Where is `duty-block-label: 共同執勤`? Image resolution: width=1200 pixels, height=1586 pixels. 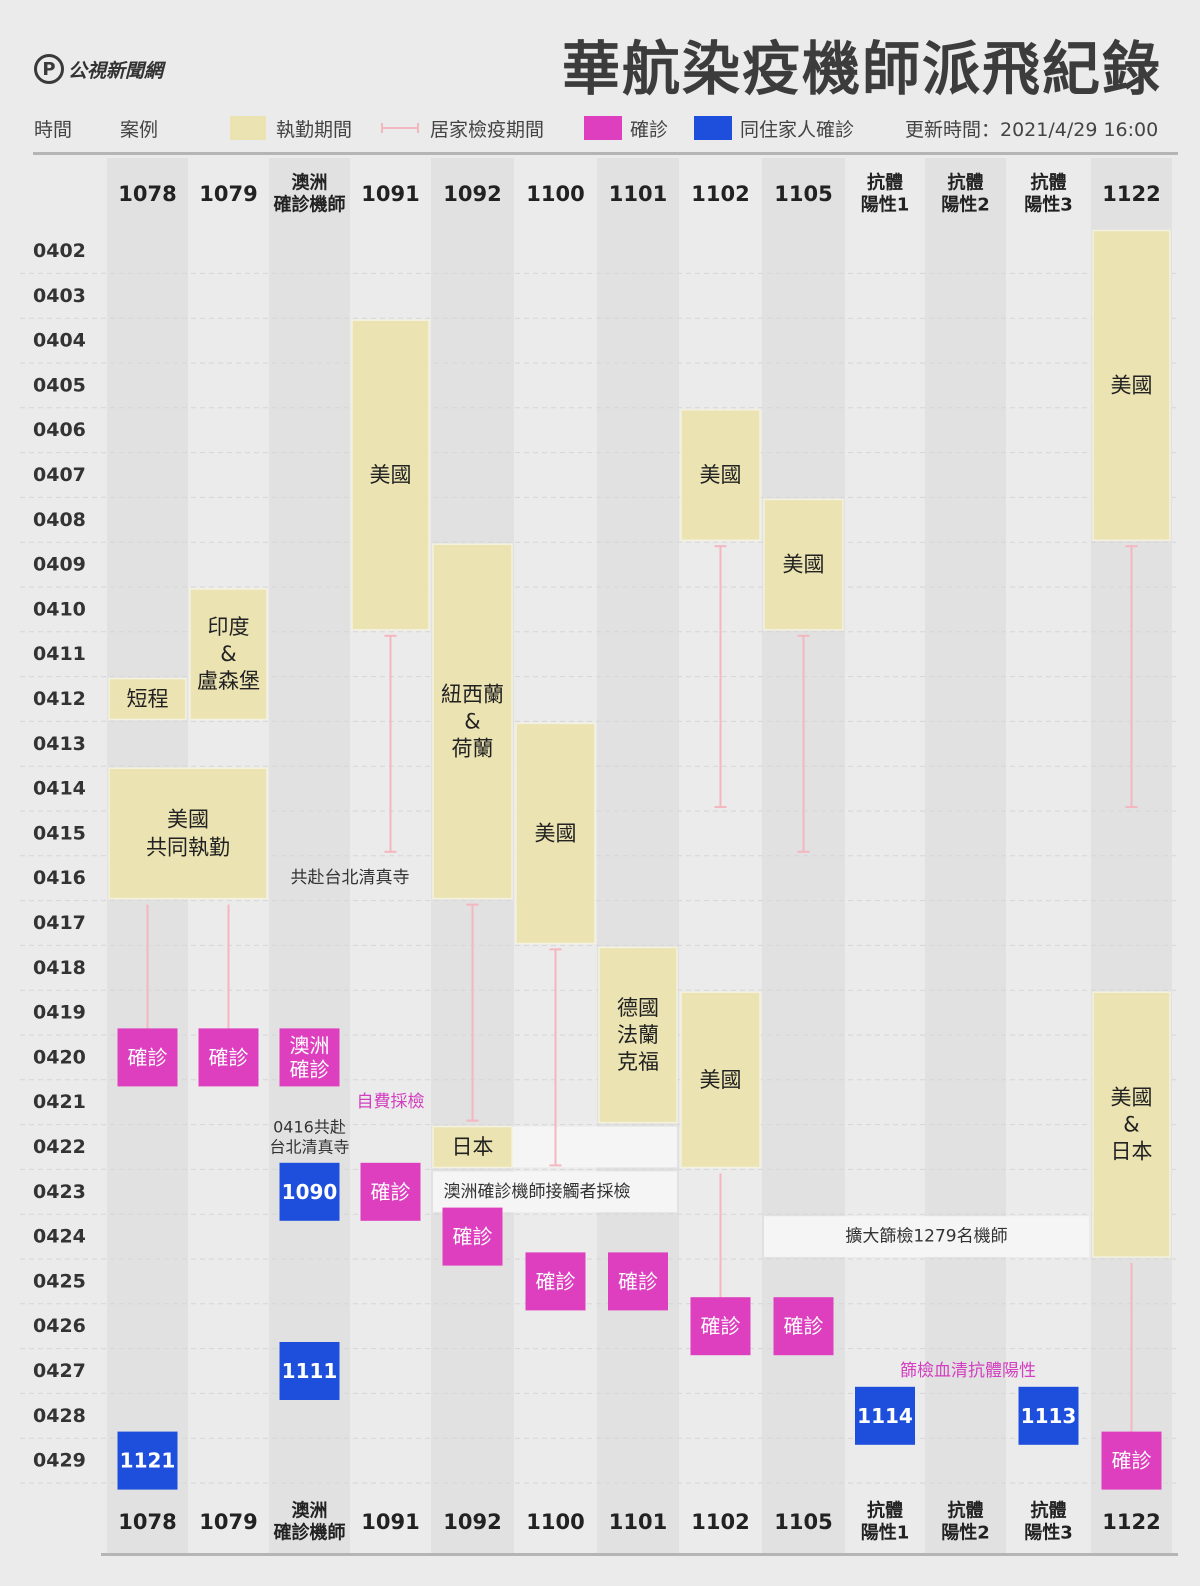
duty-block-label: 共同執勤 is located at coordinates (188, 847).